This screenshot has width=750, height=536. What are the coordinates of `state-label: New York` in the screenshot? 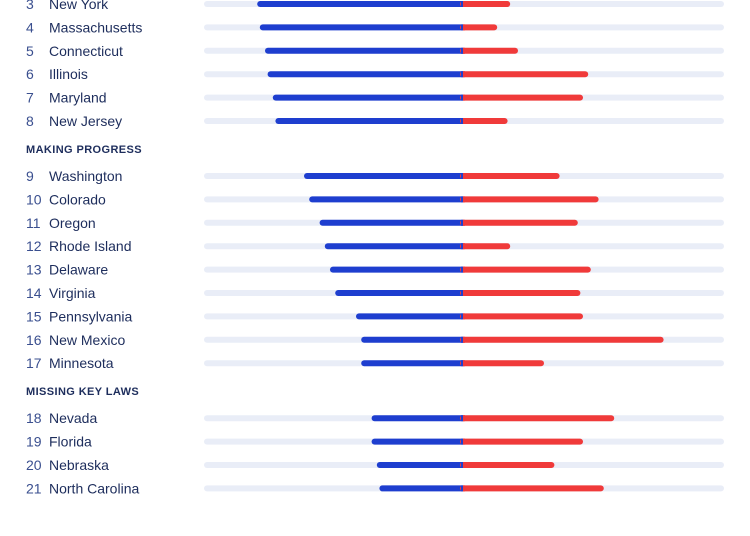 It's located at (79, 6).